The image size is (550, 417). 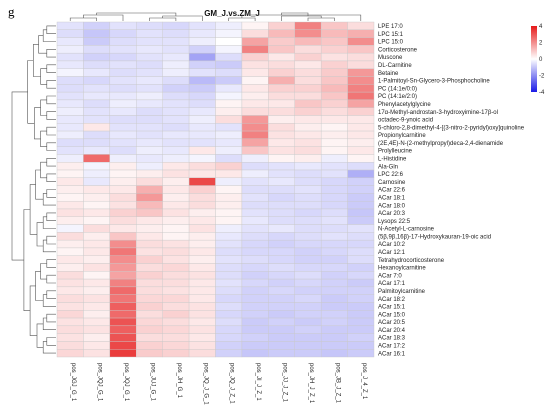 I want to click on column-label: pos_JQ_J_G_1, so click(x=205, y=384).